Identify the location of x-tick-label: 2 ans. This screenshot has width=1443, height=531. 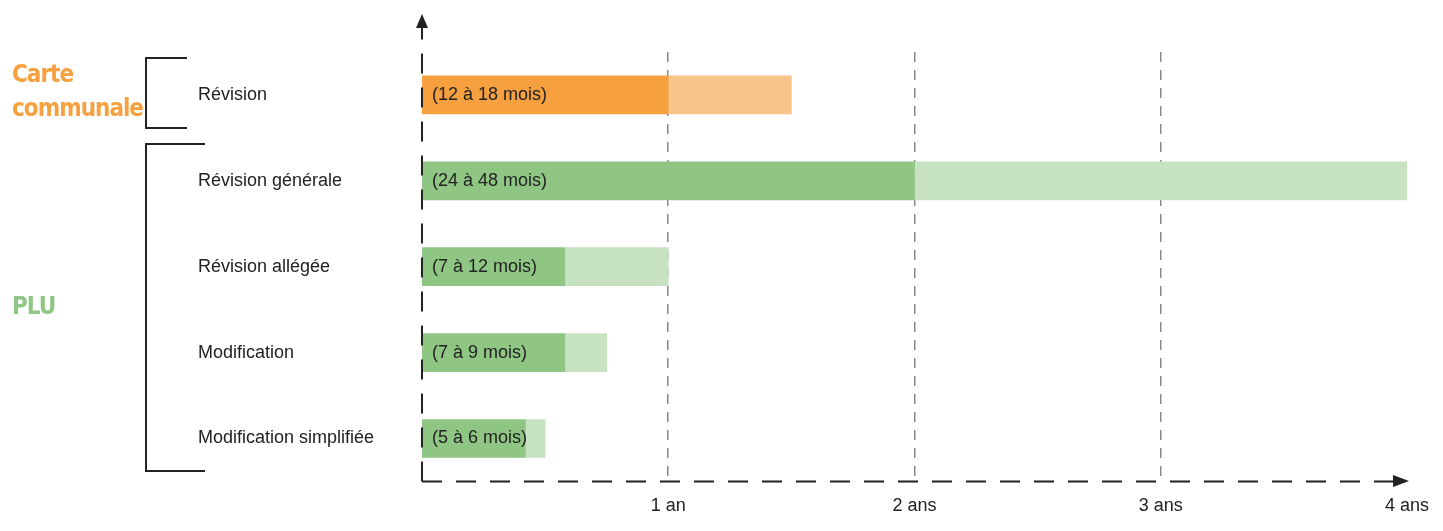
(914, 505).